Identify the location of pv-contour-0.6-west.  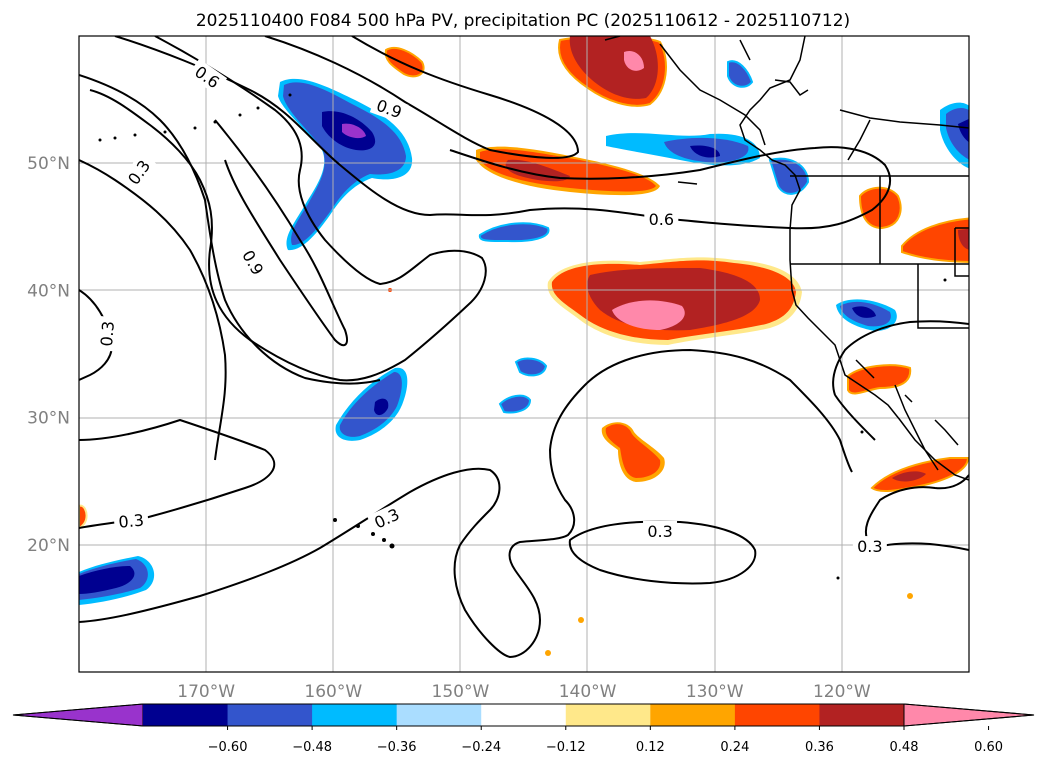
(230, 229).